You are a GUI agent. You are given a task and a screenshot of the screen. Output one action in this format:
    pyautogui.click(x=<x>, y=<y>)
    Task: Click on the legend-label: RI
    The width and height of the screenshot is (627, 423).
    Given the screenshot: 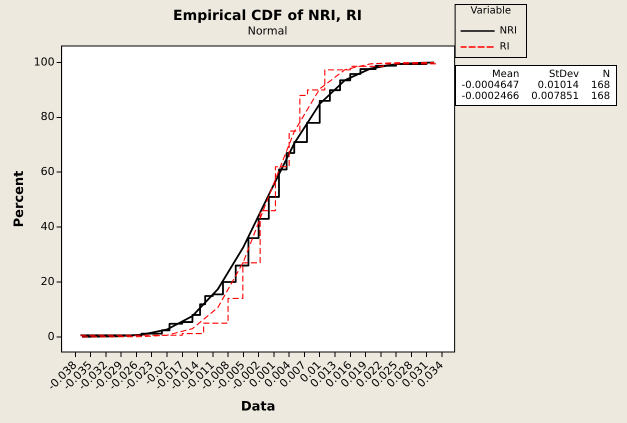 What is the action you would take?
    pyautogui.click(x=505, y=47)
    